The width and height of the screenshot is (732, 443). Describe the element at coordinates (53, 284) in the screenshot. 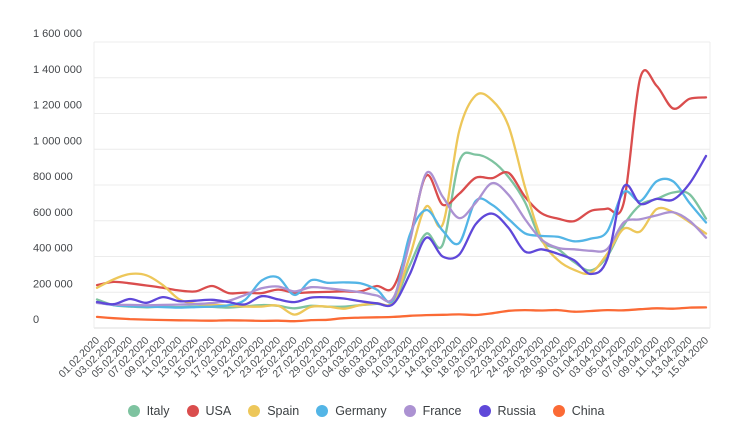

I see `y-axis-label: 200 000` at that location.